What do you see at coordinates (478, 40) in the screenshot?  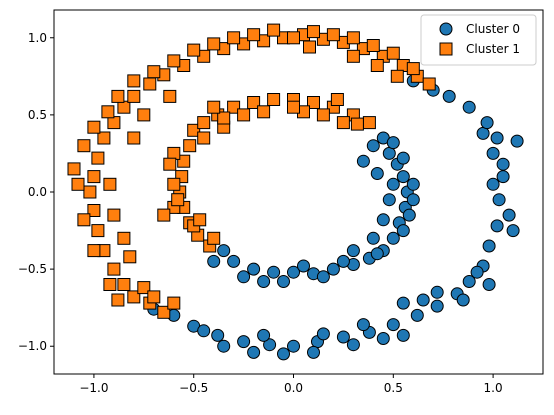 I see `legend: Cluster 0 Cluster 1` at bounding box center [478, 40].